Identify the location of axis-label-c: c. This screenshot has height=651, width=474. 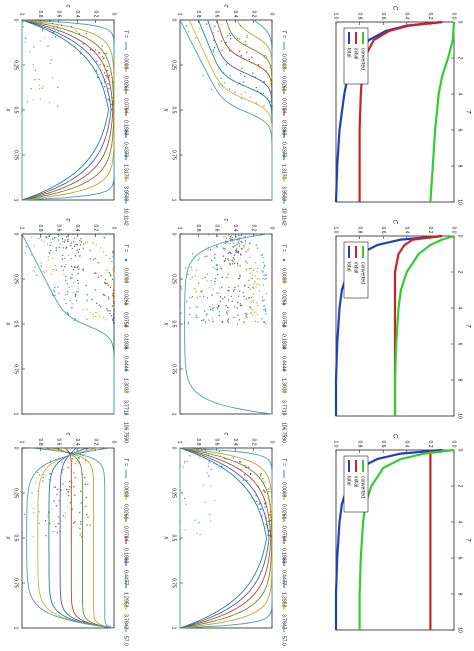
(225, 434).